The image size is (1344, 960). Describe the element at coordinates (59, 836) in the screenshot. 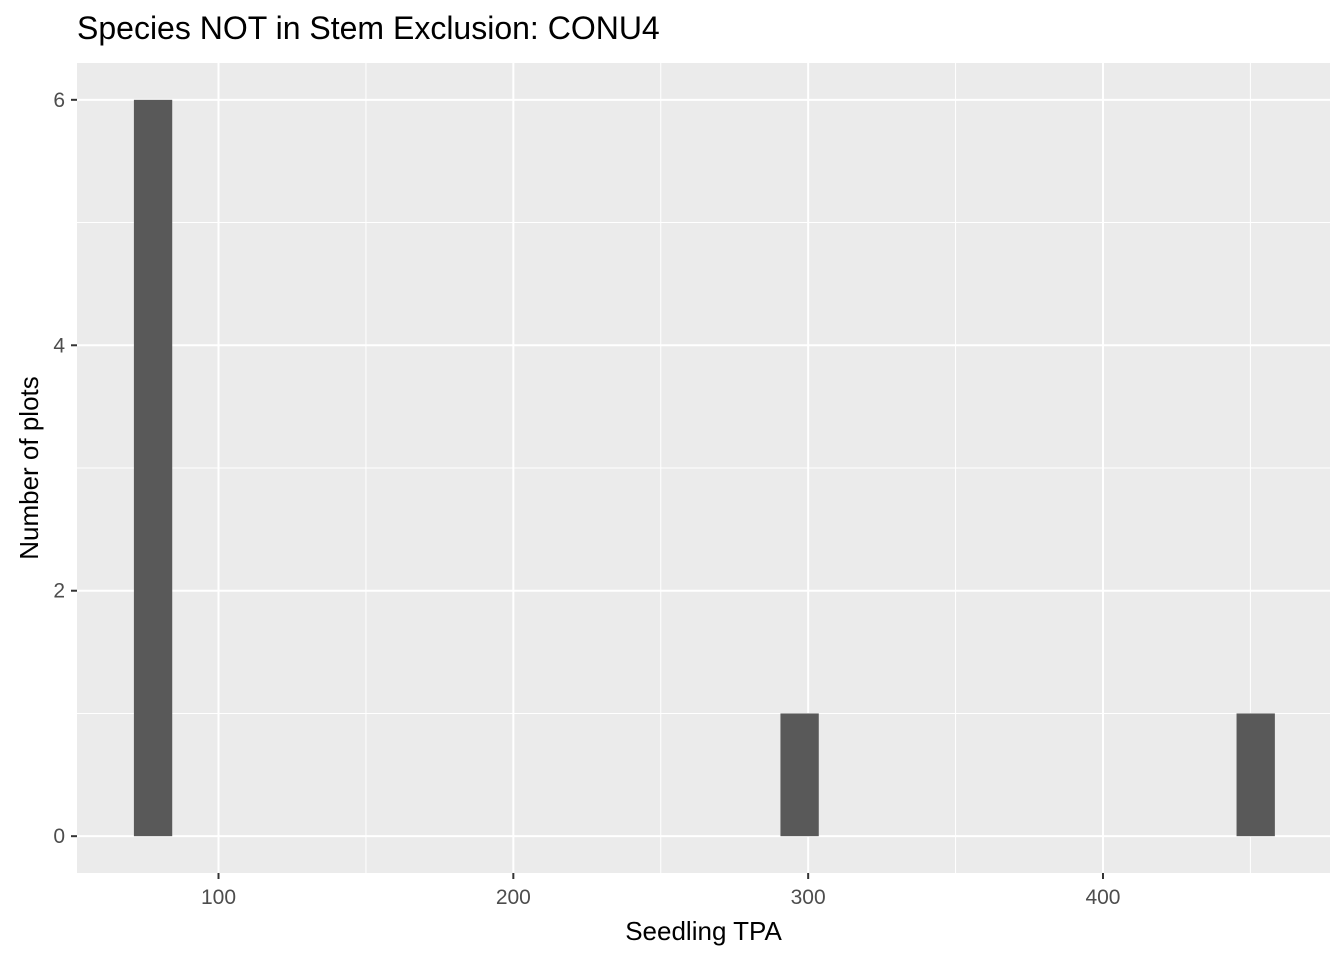

I see `y-tick-label: 0` at that location.